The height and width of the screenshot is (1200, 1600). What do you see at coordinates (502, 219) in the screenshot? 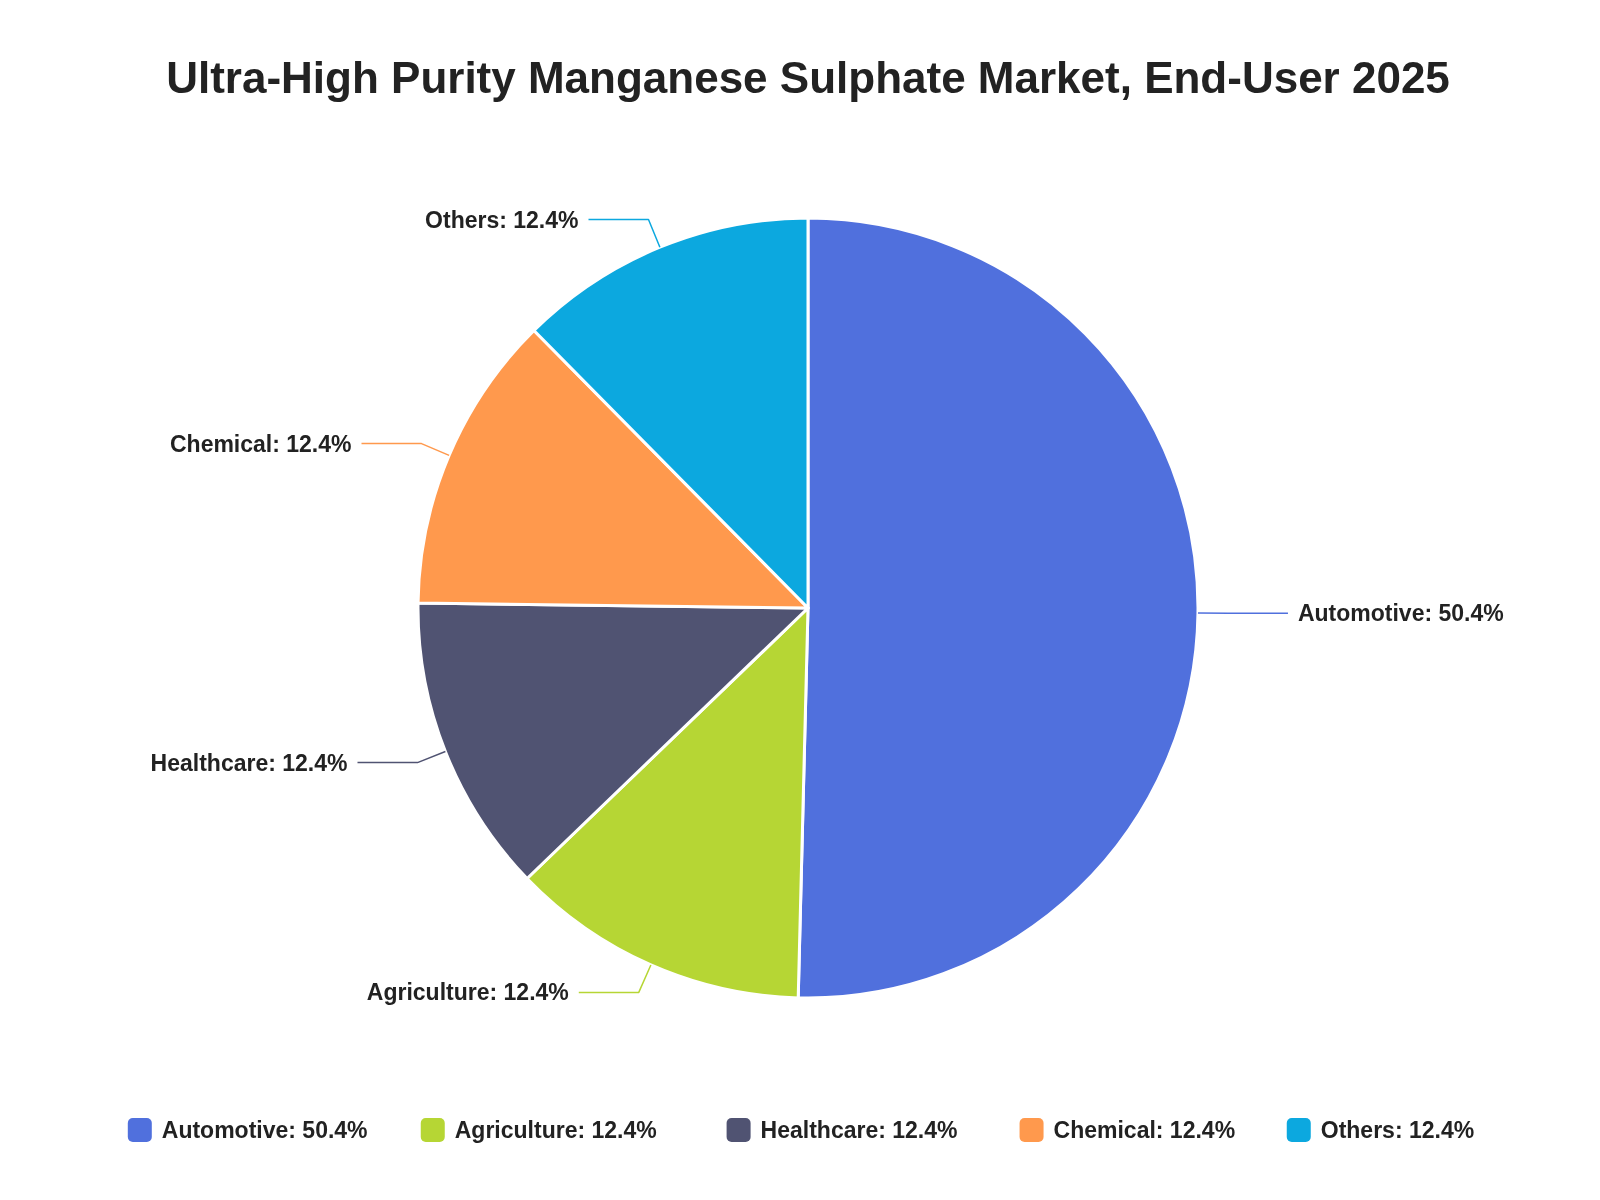
I see `slice-label: Others: 12.4%` at bounding box center [502, 219].